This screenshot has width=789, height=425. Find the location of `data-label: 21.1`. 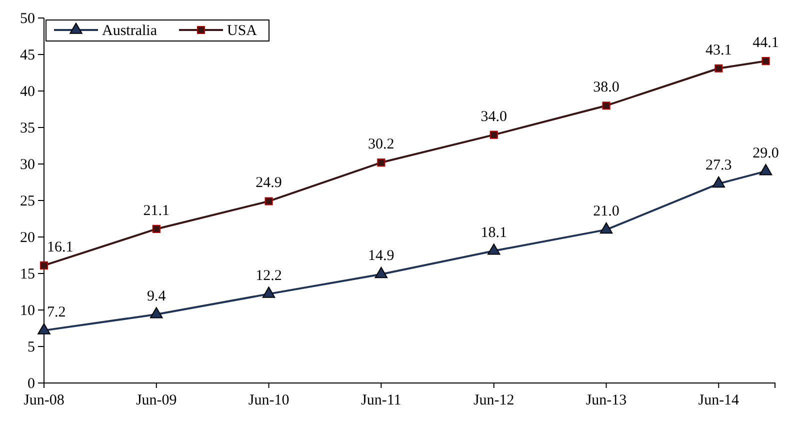

data-label: 21.1 is located at coordinates (156, 210).